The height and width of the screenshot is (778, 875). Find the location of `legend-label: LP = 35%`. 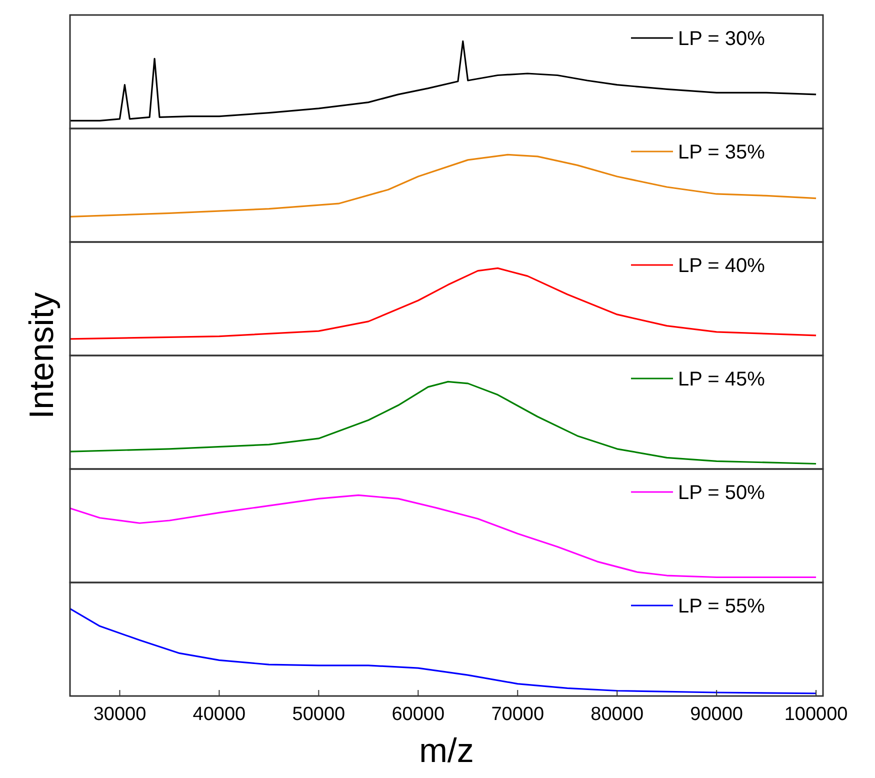

legend-label: LP = 35% is located at coordinates (722, 153).